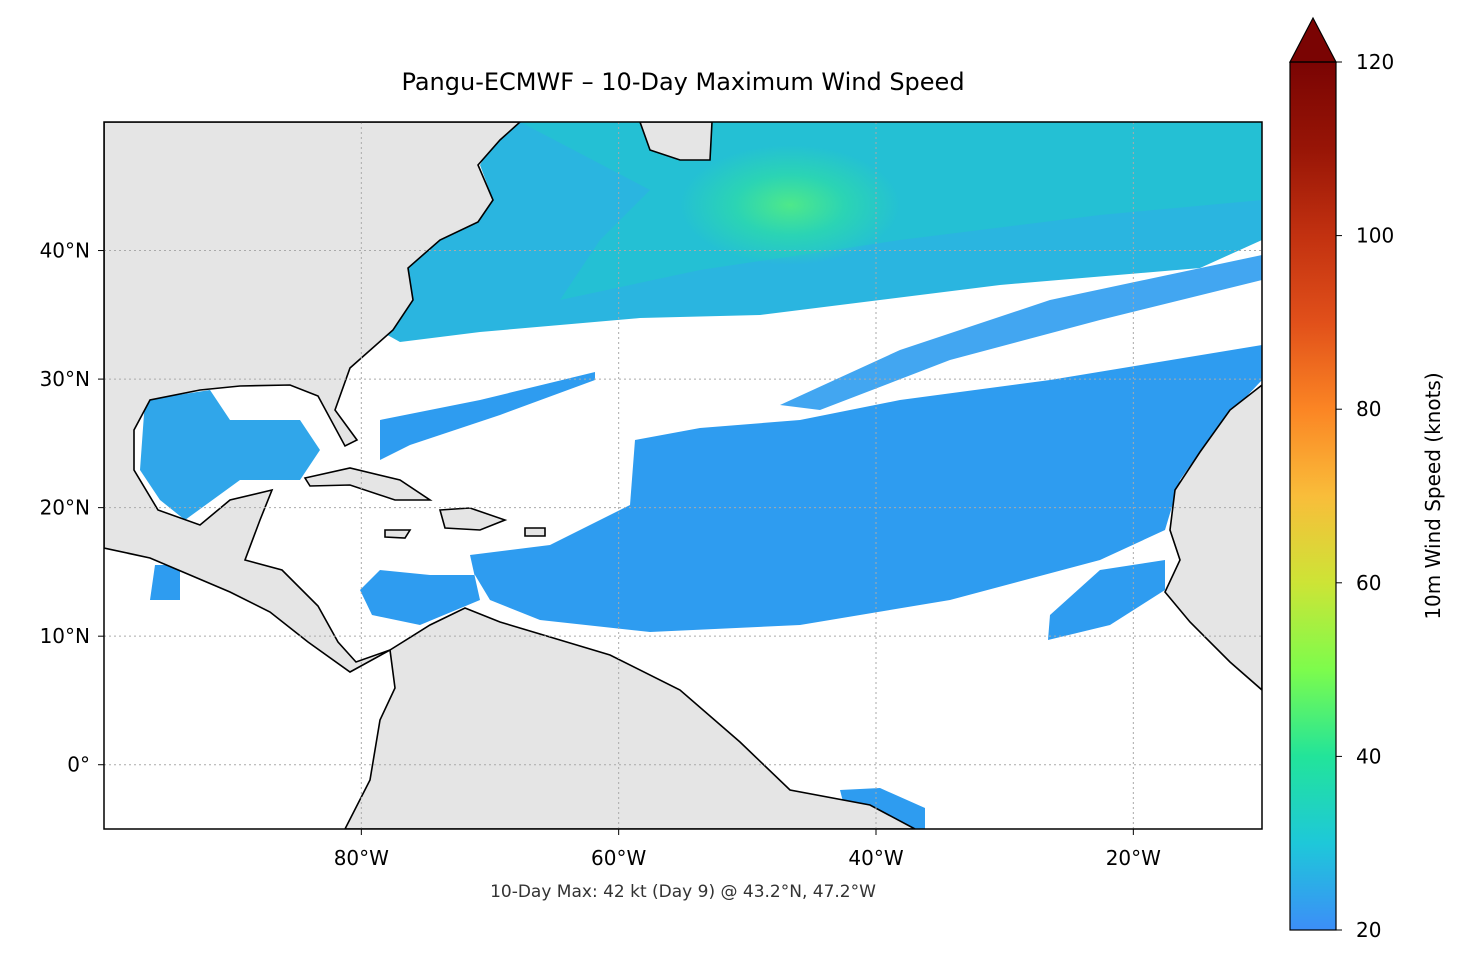 The width and height of the screenshot is (1466, 969). What do you see at coordinates (1375, 62) in the screenshot?
I see `colorbar-tick-label: 120` at bounding box center [1375, 62].